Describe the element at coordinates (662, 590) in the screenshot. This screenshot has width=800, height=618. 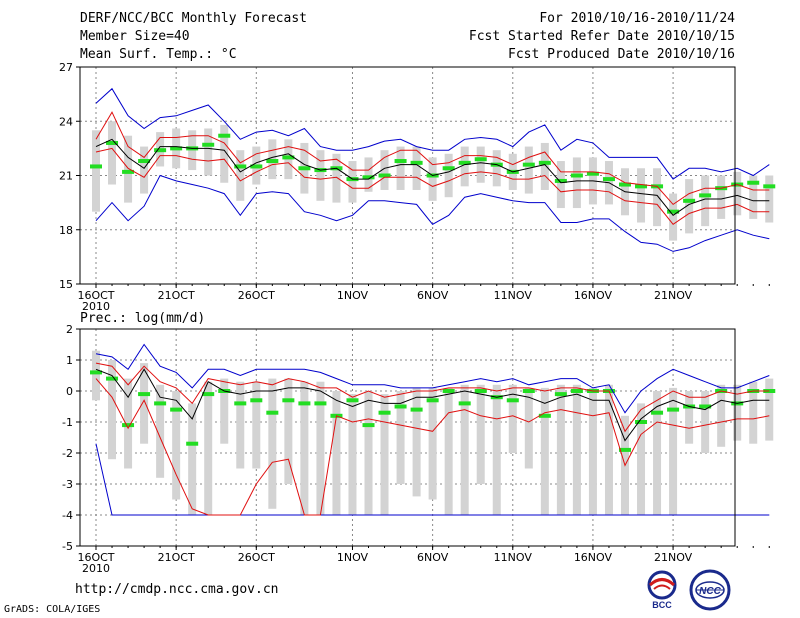
I see `bcc-logo: BCC` at that location.